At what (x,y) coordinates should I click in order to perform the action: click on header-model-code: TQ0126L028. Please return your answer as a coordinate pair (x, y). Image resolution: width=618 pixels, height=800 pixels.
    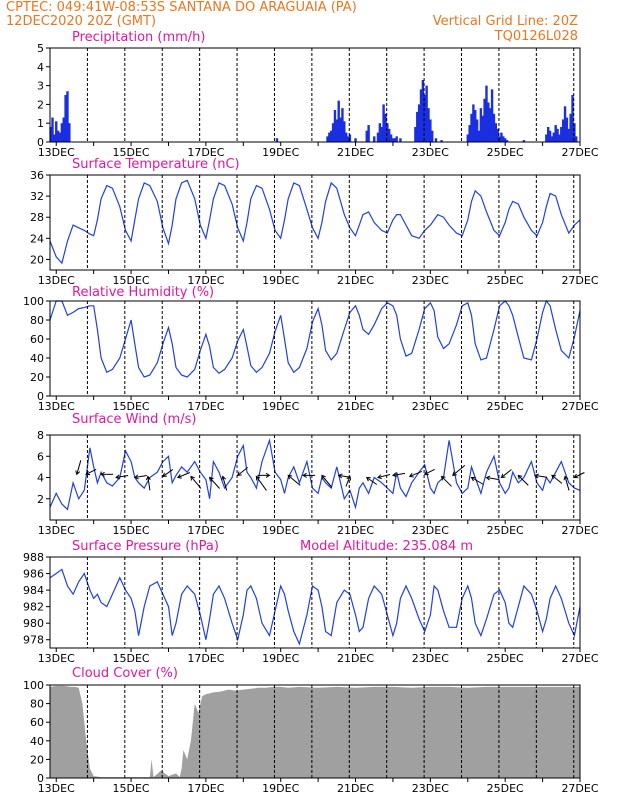
    Looking at the image, I should click on (536, 36).